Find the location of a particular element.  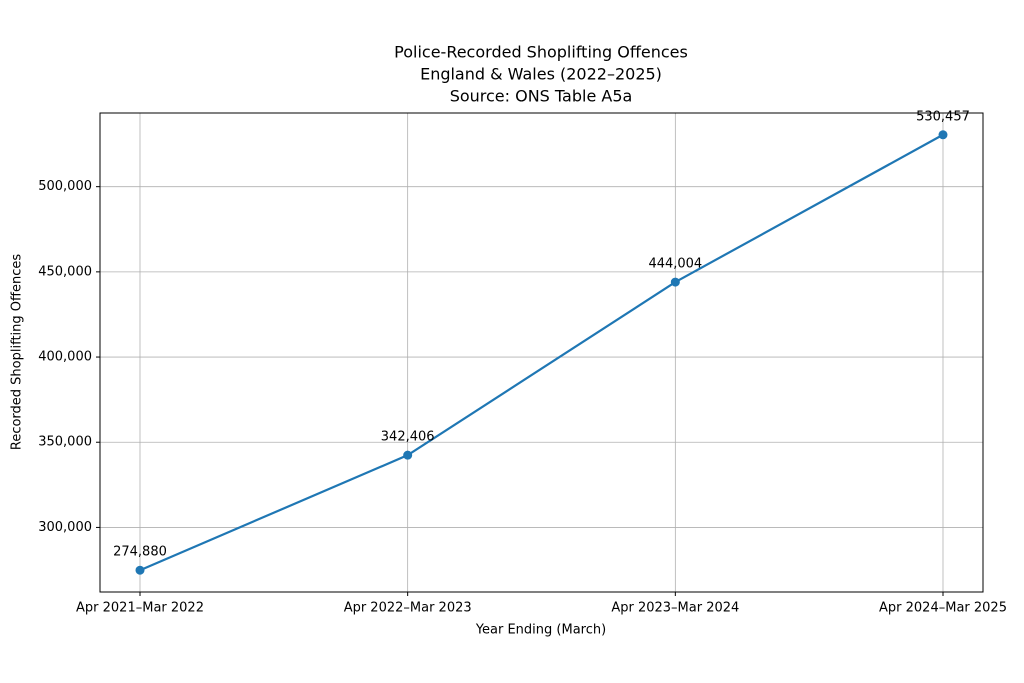

y-tick-label: 500,000 is located at coordinates (65, 186).